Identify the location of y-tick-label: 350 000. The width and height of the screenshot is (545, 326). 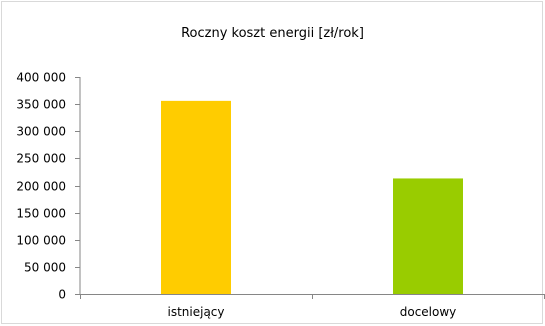
(41, 105).